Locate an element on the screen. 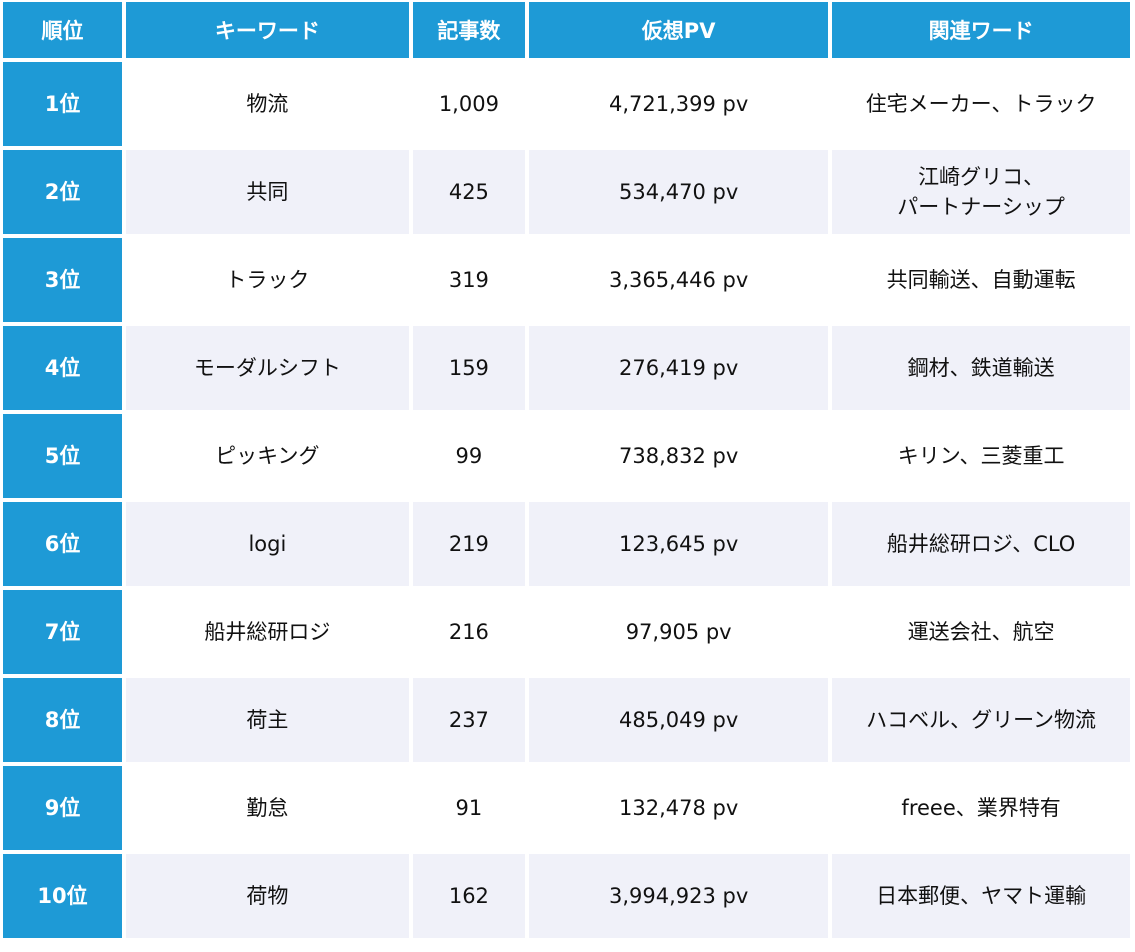 Image resolution: width=1135 pixels, height=952 pixels. pv-cell: 123,645 pv is located at coordinates (679, 544).